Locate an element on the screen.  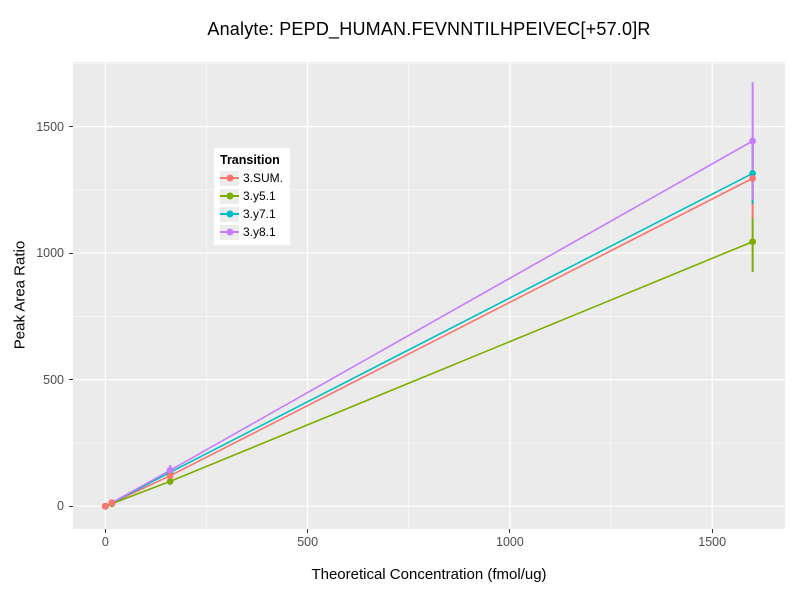
legend-item-label: 3.y7.1 is located at coordinates (259, 214).